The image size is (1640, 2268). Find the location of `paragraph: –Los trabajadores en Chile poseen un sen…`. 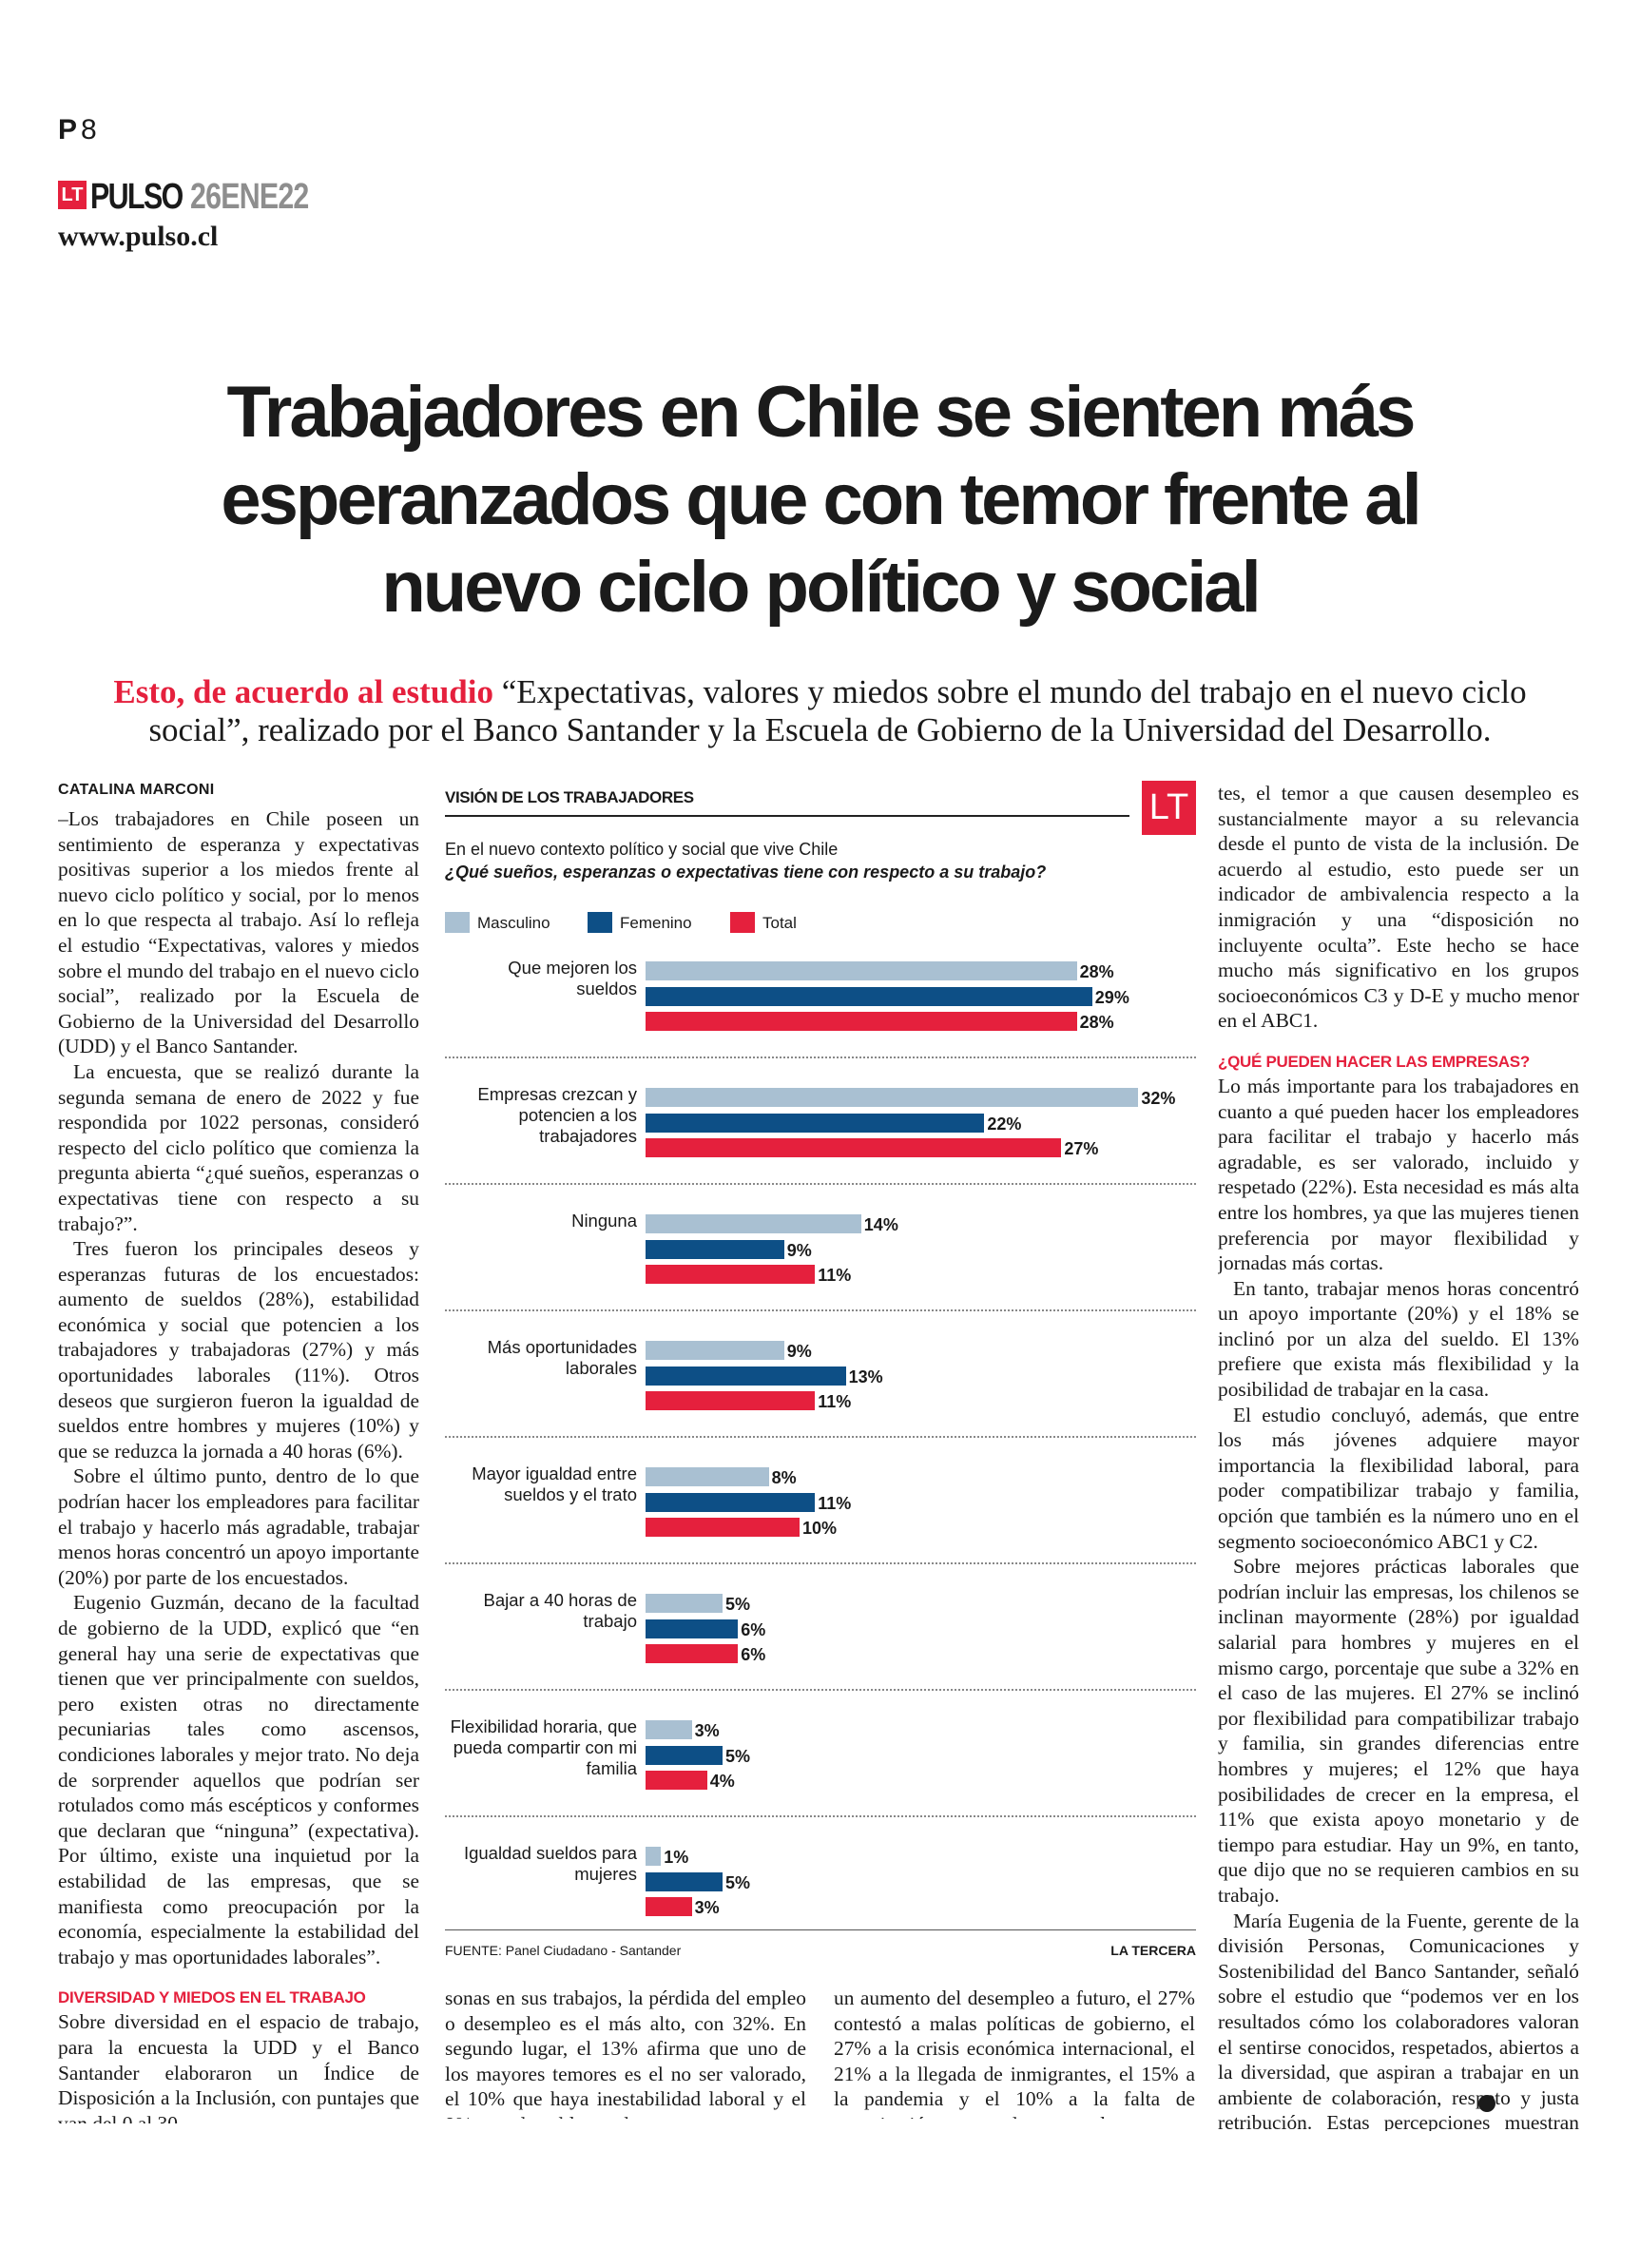

paragraph: –Los trabajadores en Chile poseen un sen… is located at coordinates (238, 933).